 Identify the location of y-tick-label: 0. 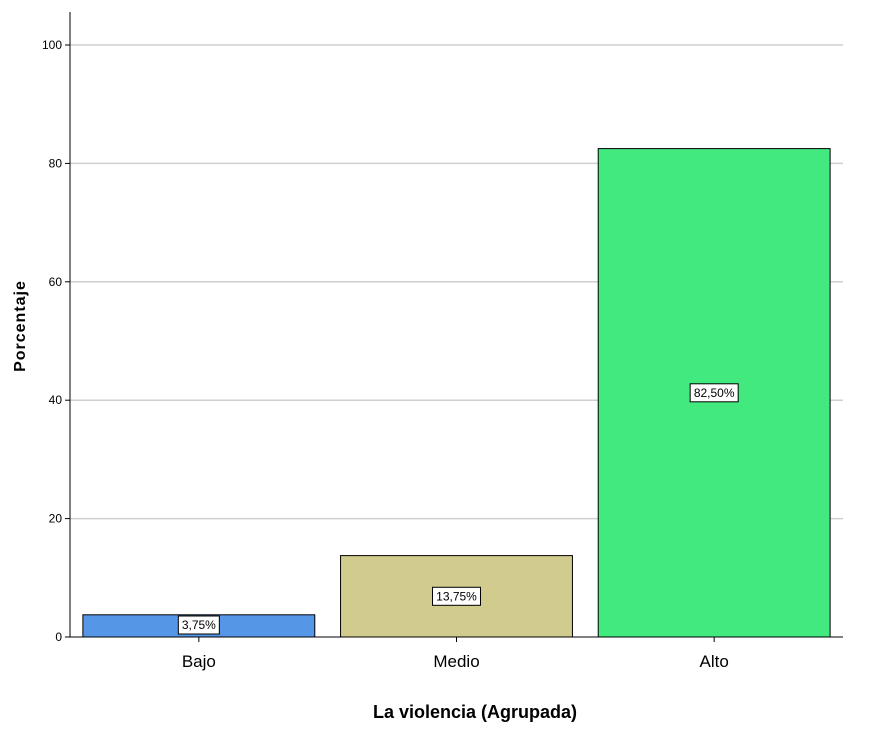
(58, 637).